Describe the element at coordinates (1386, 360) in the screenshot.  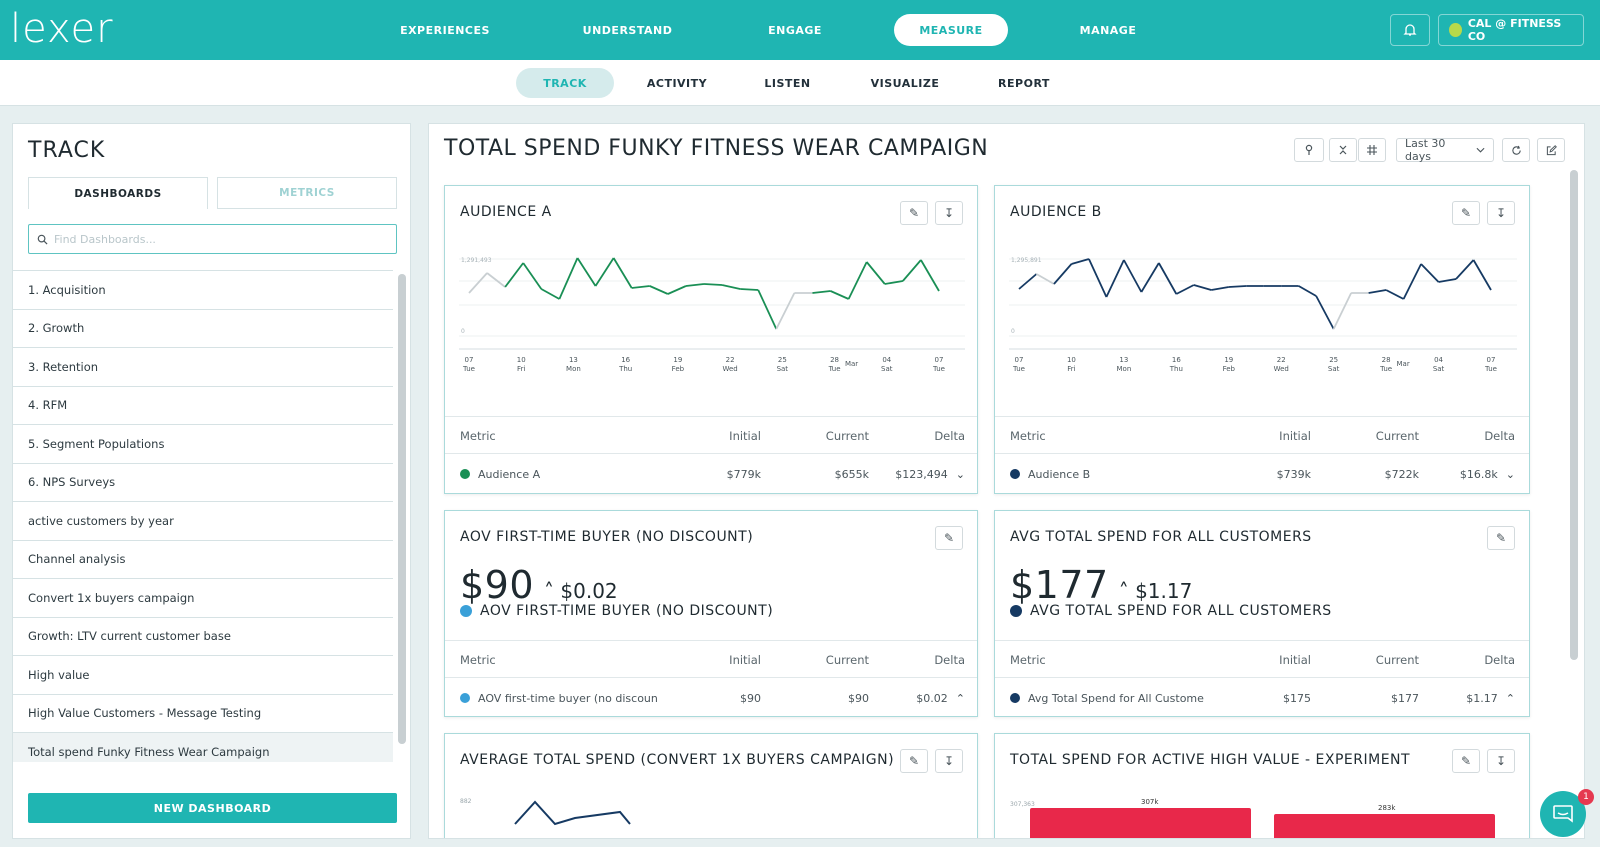
I see `x-tick-day: 28` at that location.